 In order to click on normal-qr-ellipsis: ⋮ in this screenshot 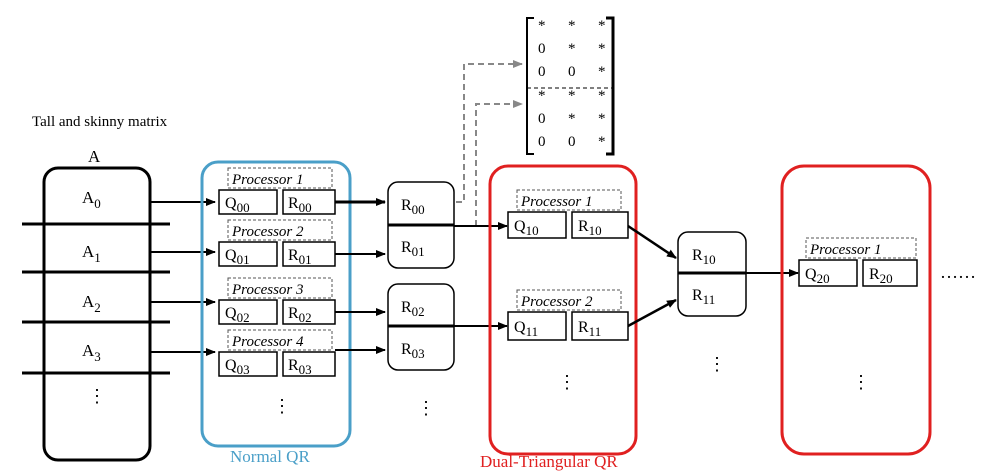, I will do `click(282, 406)`.